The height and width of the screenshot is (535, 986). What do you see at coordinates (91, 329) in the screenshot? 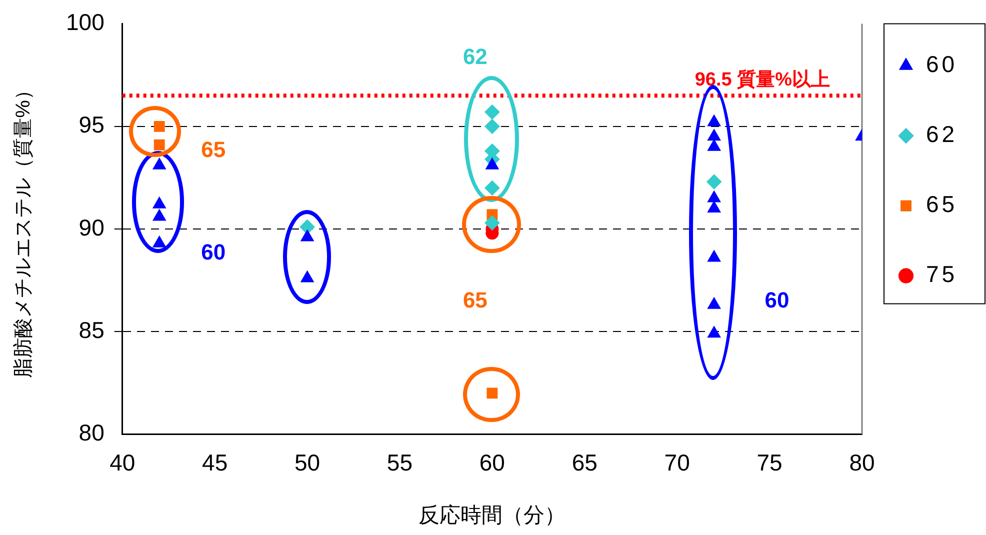
I see `y-tick-label: 85` at bounding box center [91, 329].